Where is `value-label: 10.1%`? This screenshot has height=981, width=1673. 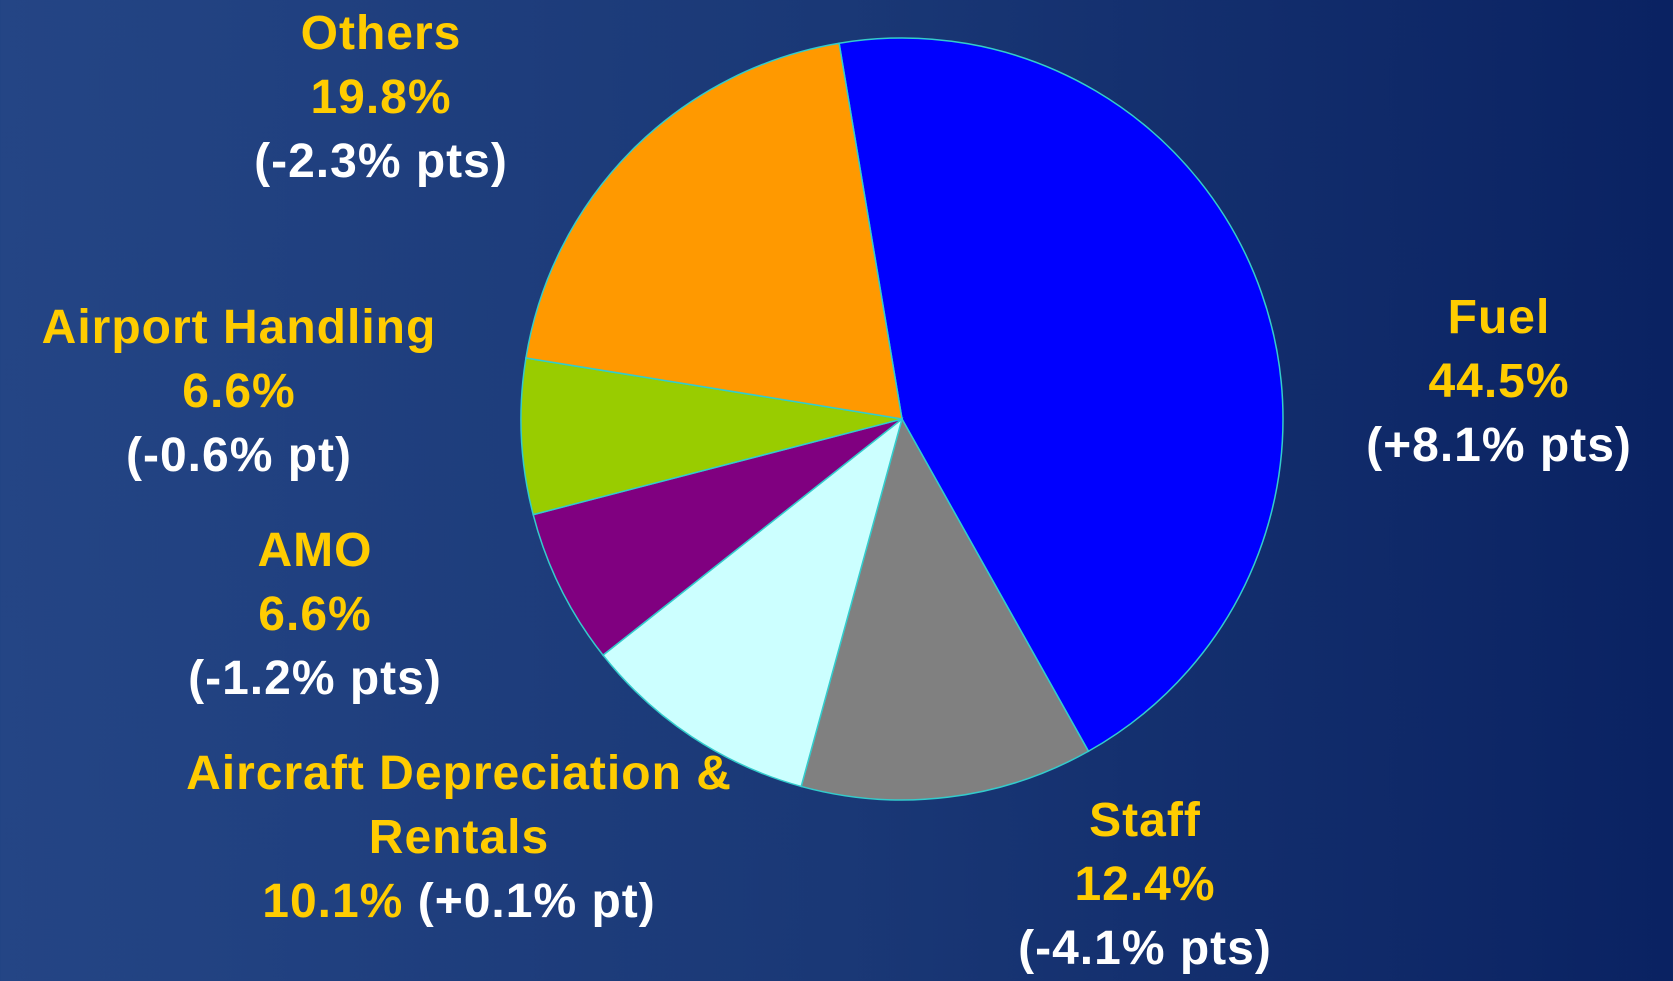 value-label: 10.1% is located at coordinates (333, 901).